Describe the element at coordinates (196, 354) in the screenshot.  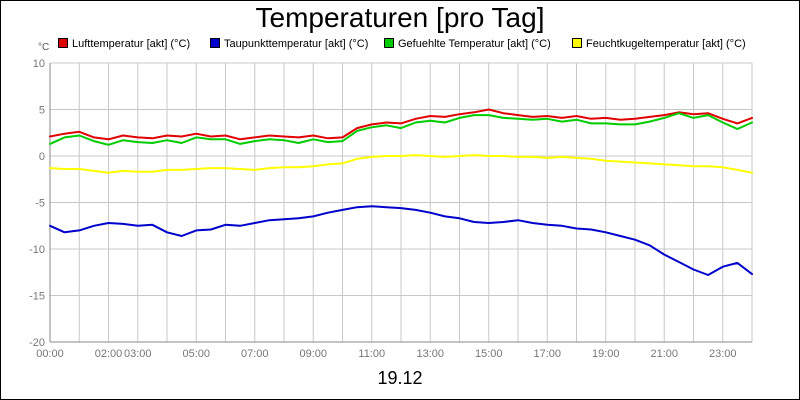
I see `x-tick-label: 05:00` at that location.